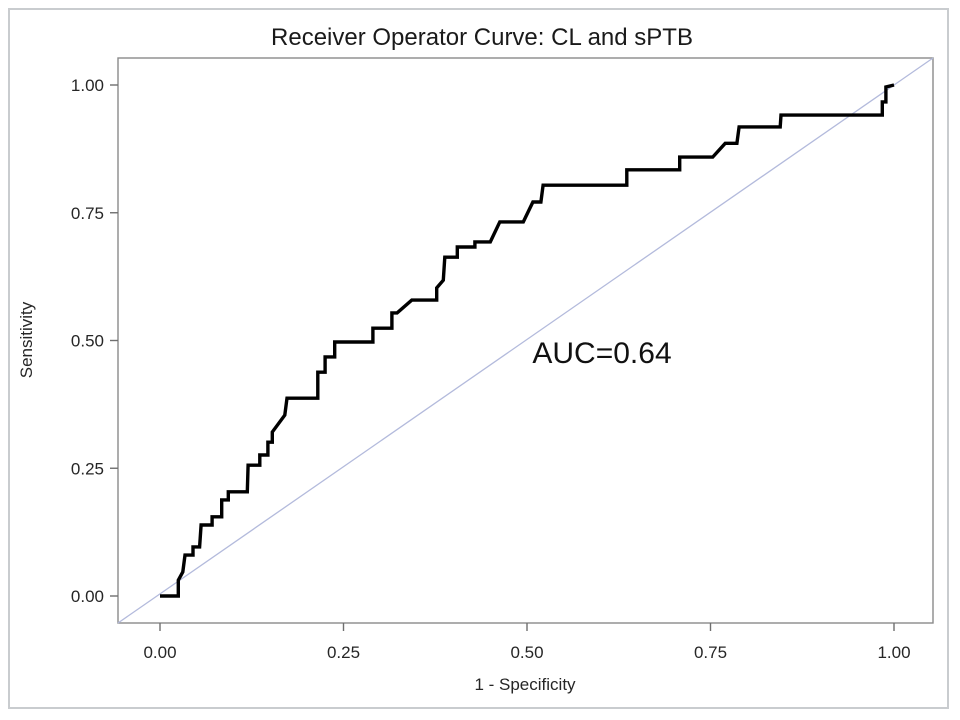 The width and height of the screenshot is (960, 720). Describe the element at coordinates (710, 652) in the screenshot. I see `x-tick-label: 0.75` at that location.